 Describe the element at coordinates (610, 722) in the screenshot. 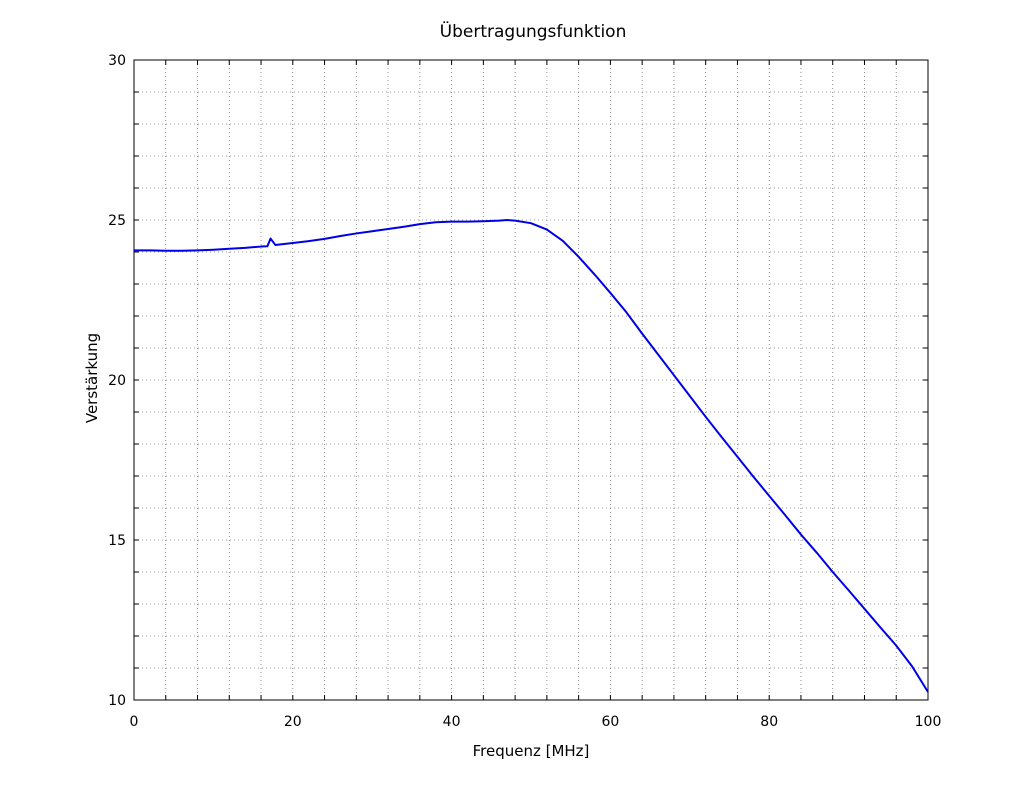

I see `x-tick-label: 60` at that location.